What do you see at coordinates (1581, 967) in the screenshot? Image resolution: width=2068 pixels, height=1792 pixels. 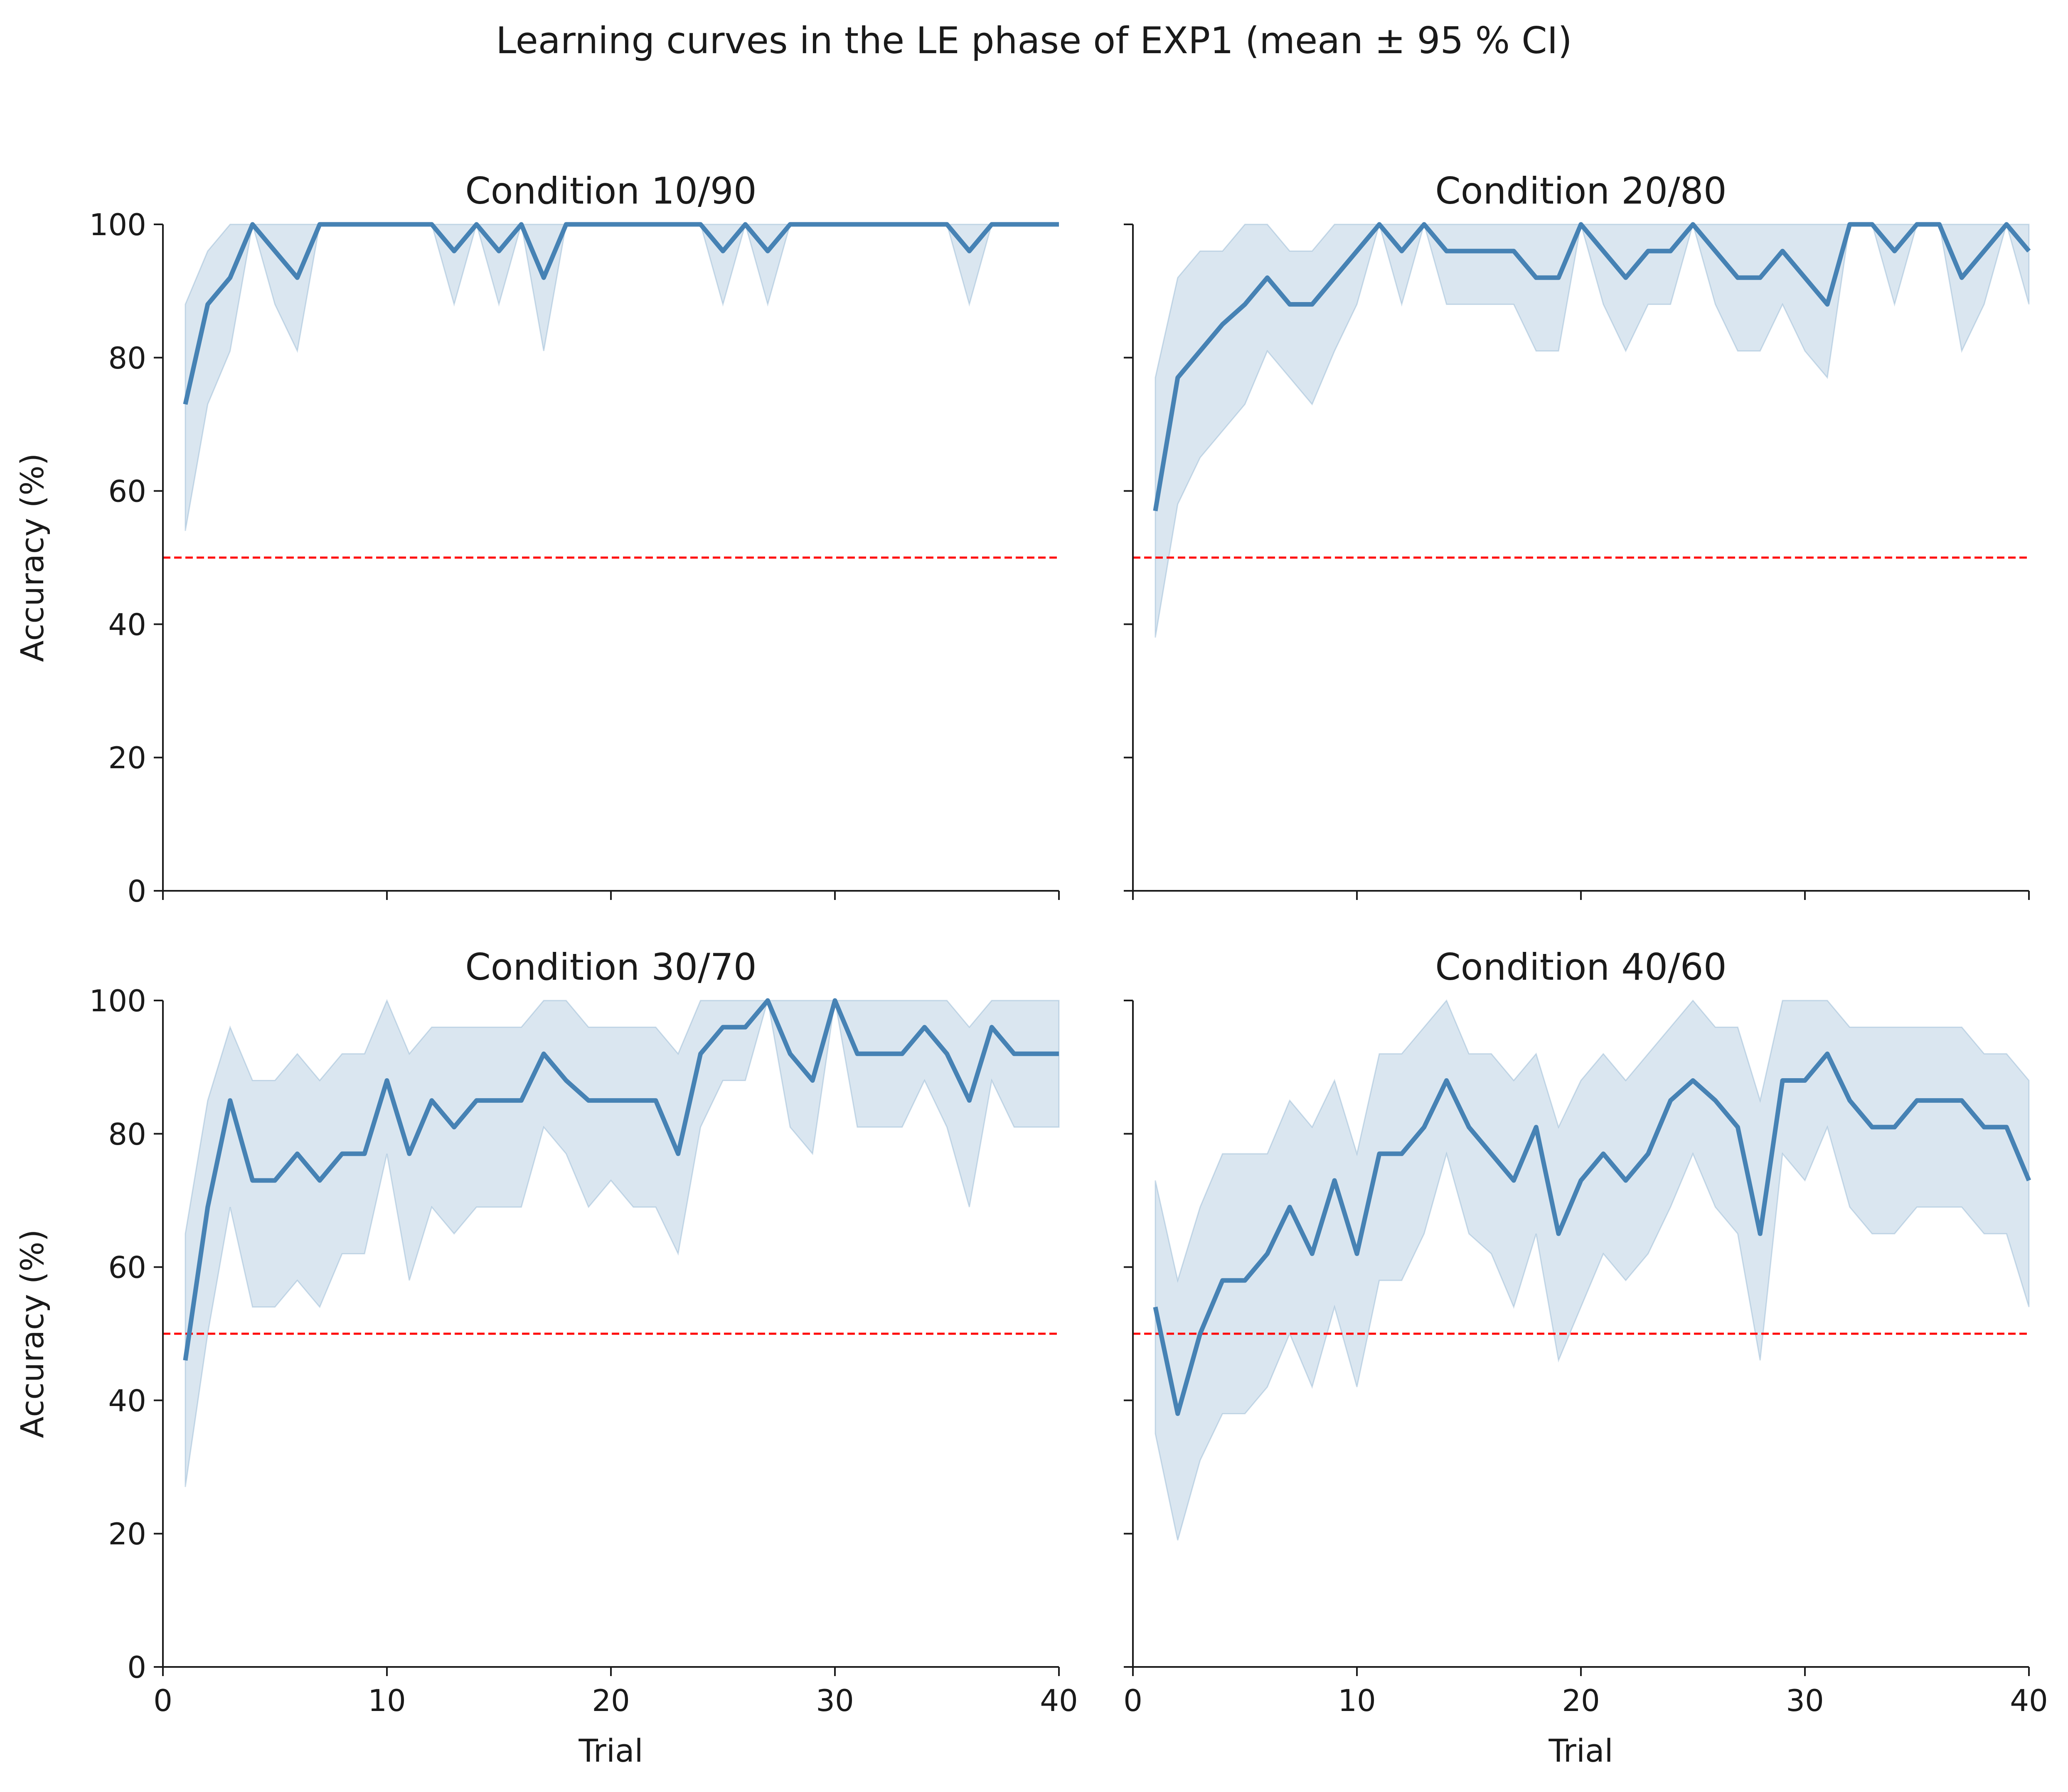 I see `panel-title: Condition 40/60` at bounding box center [1581, 967].